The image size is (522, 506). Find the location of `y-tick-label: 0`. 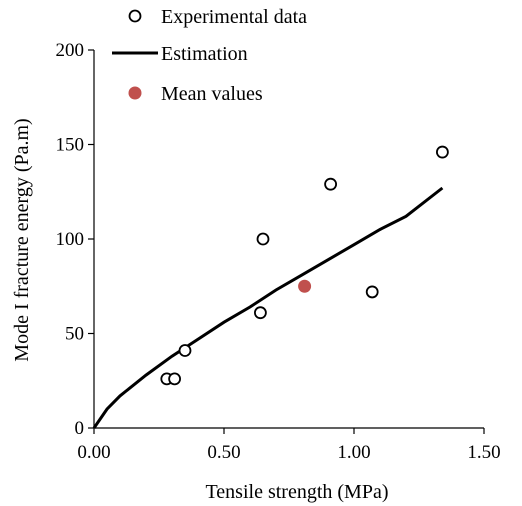

y-tick-label: 0 is located at coordinates (80, 428).